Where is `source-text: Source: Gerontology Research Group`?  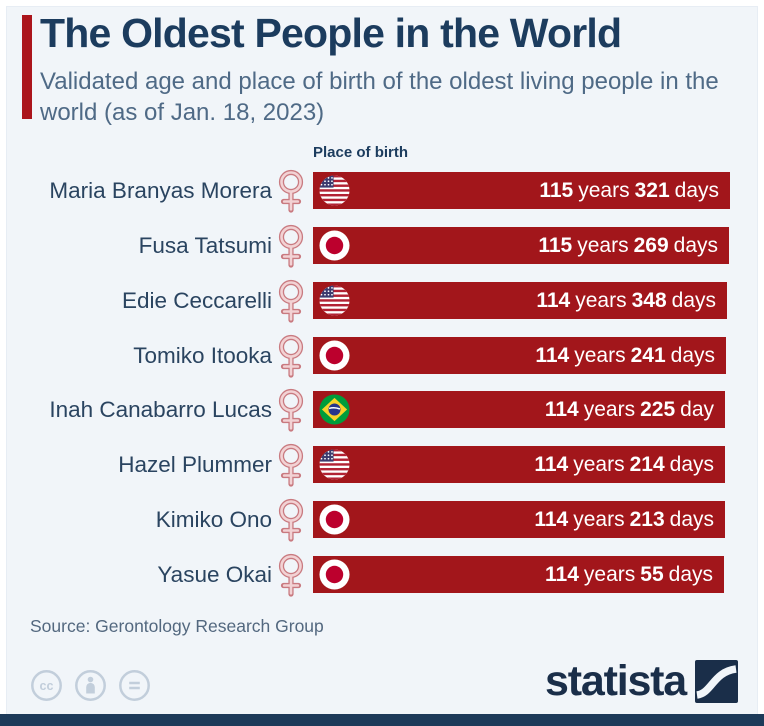 source-text: Source: Gerontology Research Group is located at coordinates (177, 626).